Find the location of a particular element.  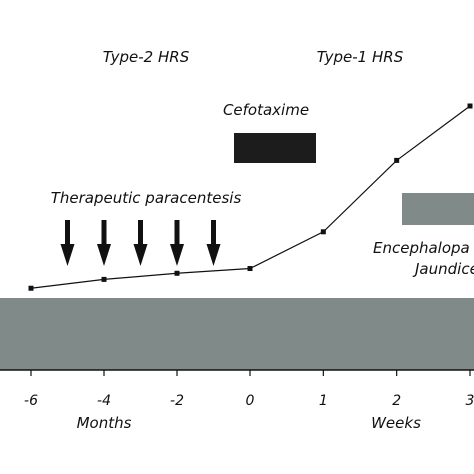

x-group-label-weeks: Weeks is located at coordinates (396, 423).